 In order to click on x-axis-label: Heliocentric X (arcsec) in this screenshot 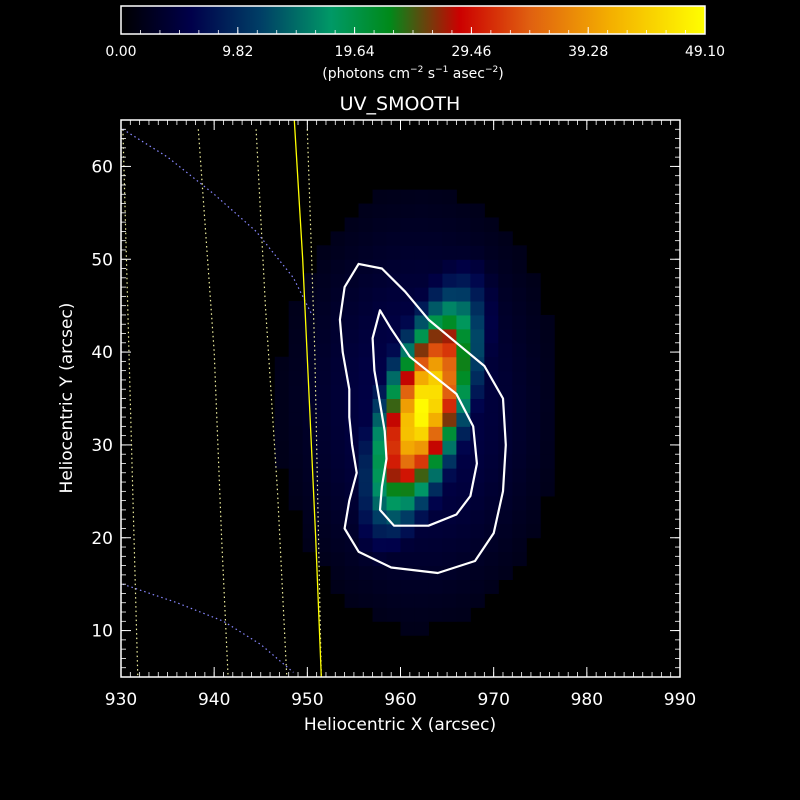, I will do `click(400, 725)`.